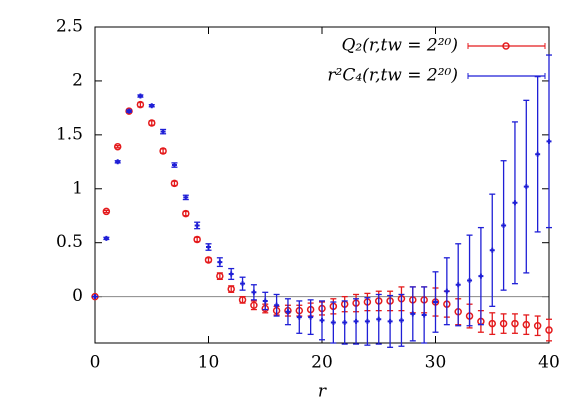  Describe the element at coordinates (77, 296) in the screenshot. I see `y-tick-label: 0` at that location.